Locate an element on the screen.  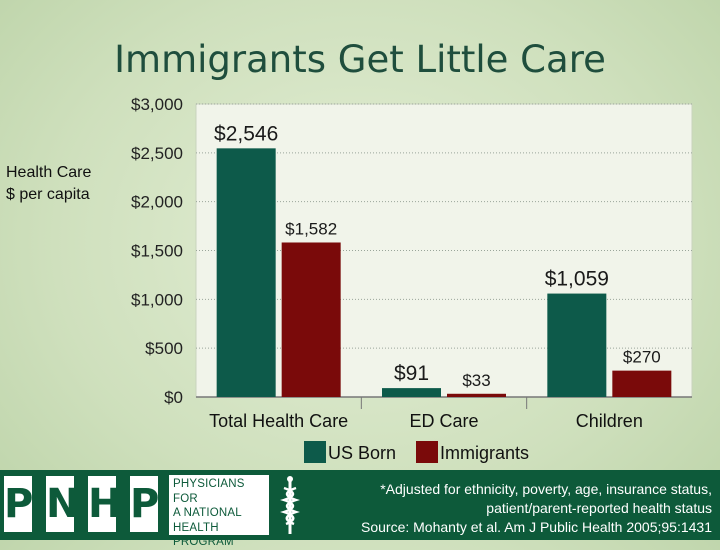
caduceus-icon is located at coordinates (290, 505).